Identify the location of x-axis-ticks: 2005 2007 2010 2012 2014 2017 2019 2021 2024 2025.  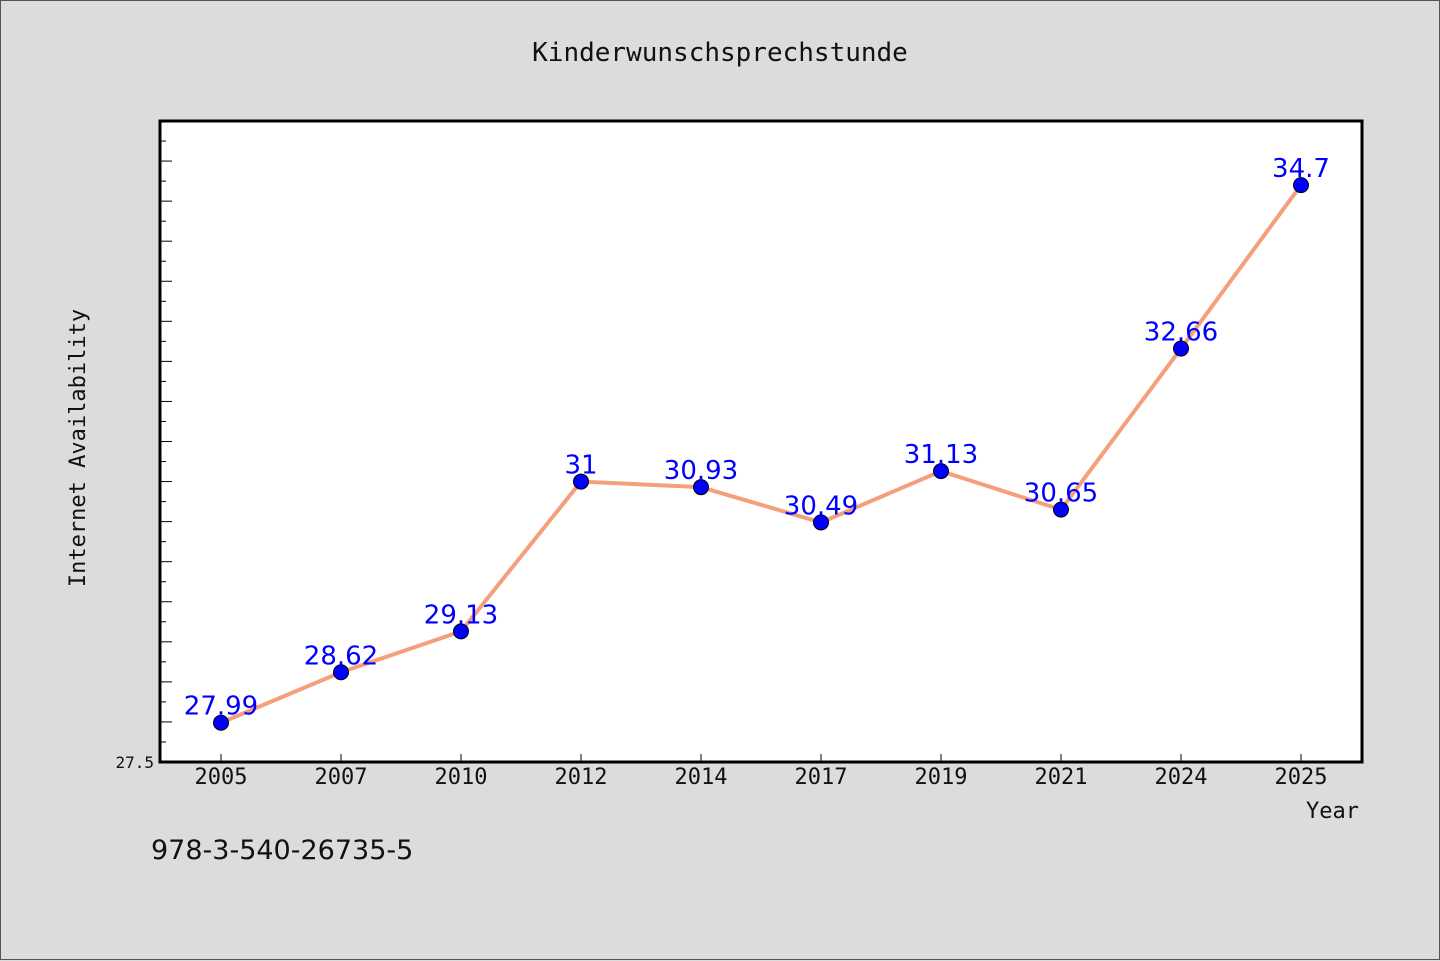
(761, 772).